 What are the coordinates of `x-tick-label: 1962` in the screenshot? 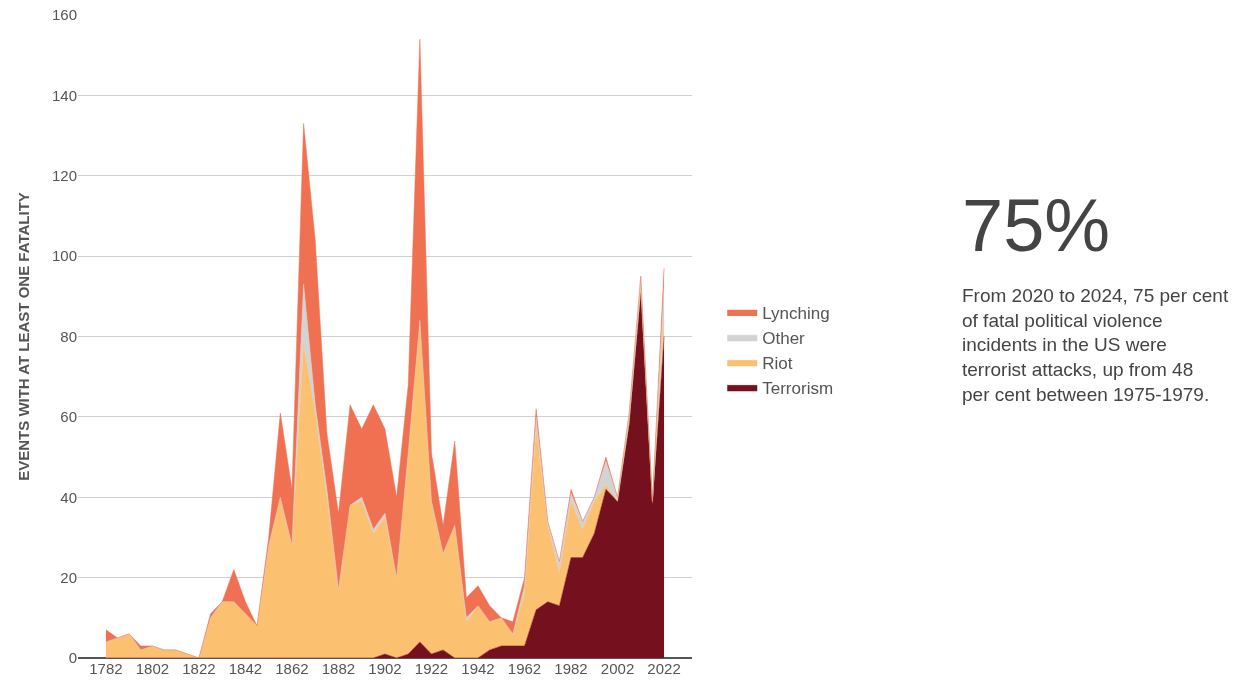 It's located at (524, 668).